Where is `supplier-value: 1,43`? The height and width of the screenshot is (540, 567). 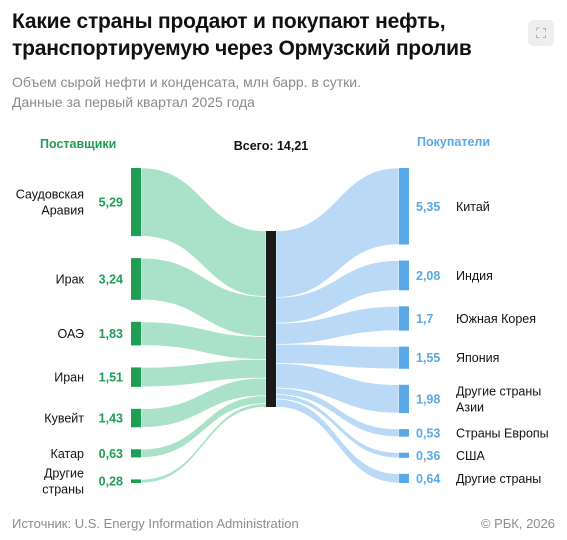
supplier-value: 1,43 is located at coordinates (111, 419).